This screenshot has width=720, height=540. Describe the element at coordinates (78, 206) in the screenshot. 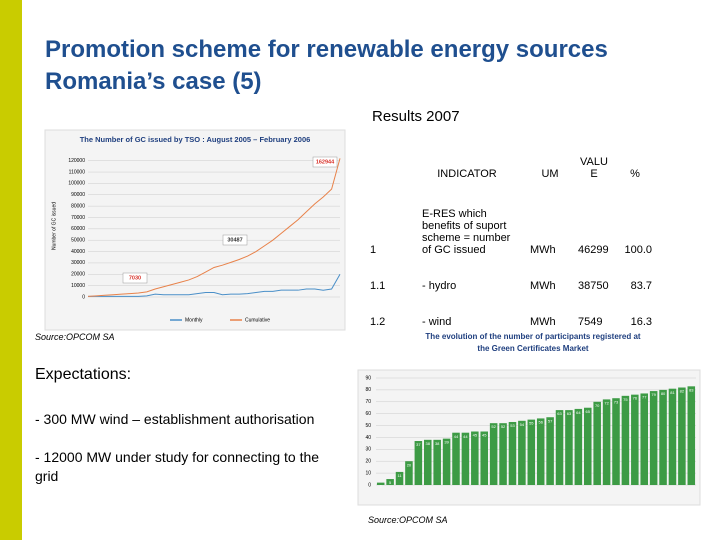

I see `y-tick-label: 80000` at that location.